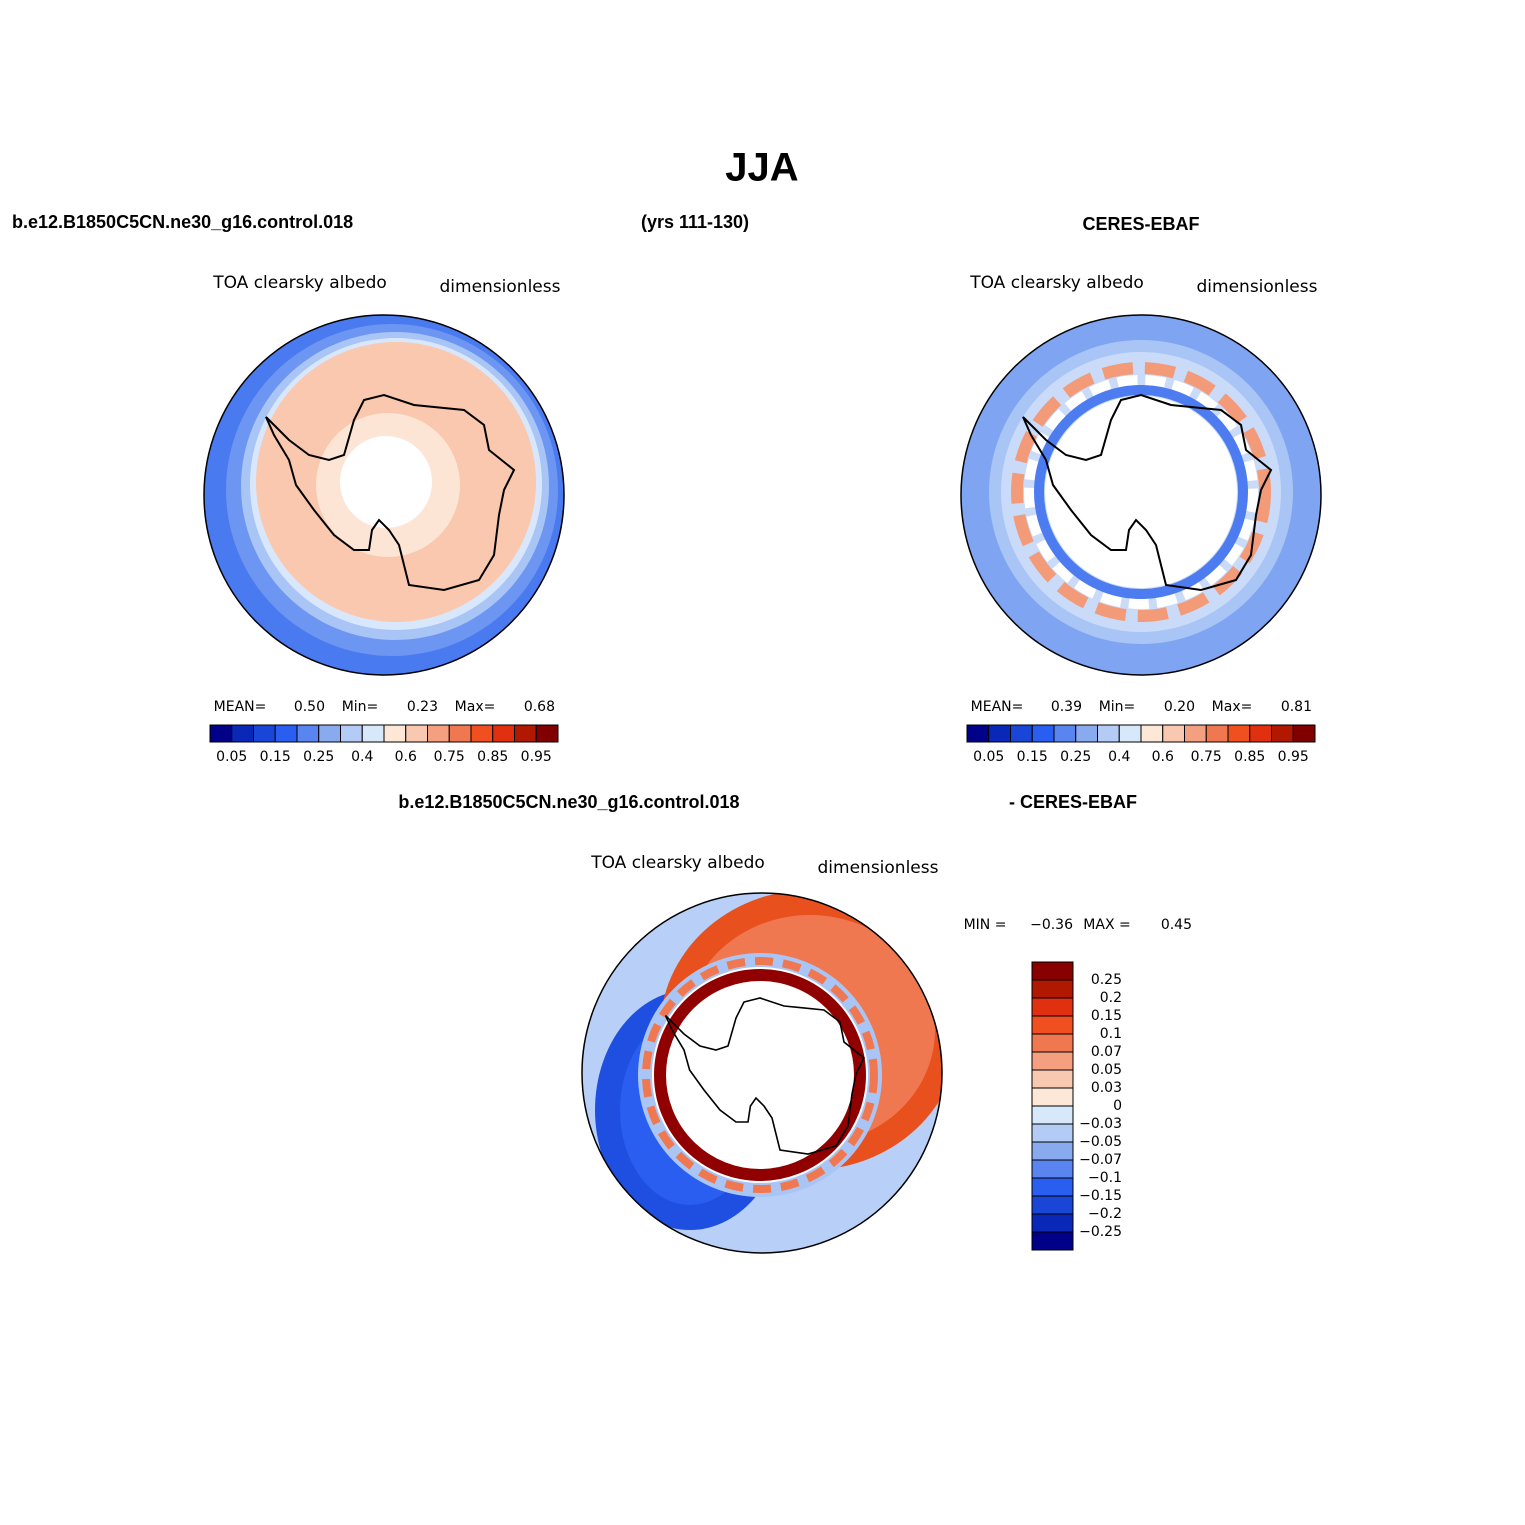 The width and height of the screenshot is (1525, 1525). Describe the element at coordinates (539, 707) in the screenshot. I see `stat-value: 0.68` at that location.